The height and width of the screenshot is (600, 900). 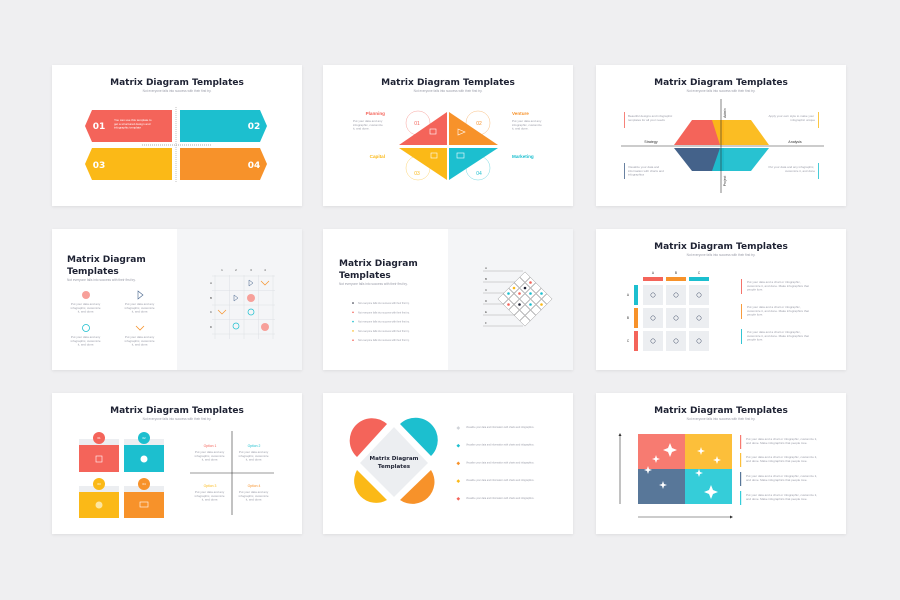 I want to click on triangle-marketing, so click(x=473, y=164).